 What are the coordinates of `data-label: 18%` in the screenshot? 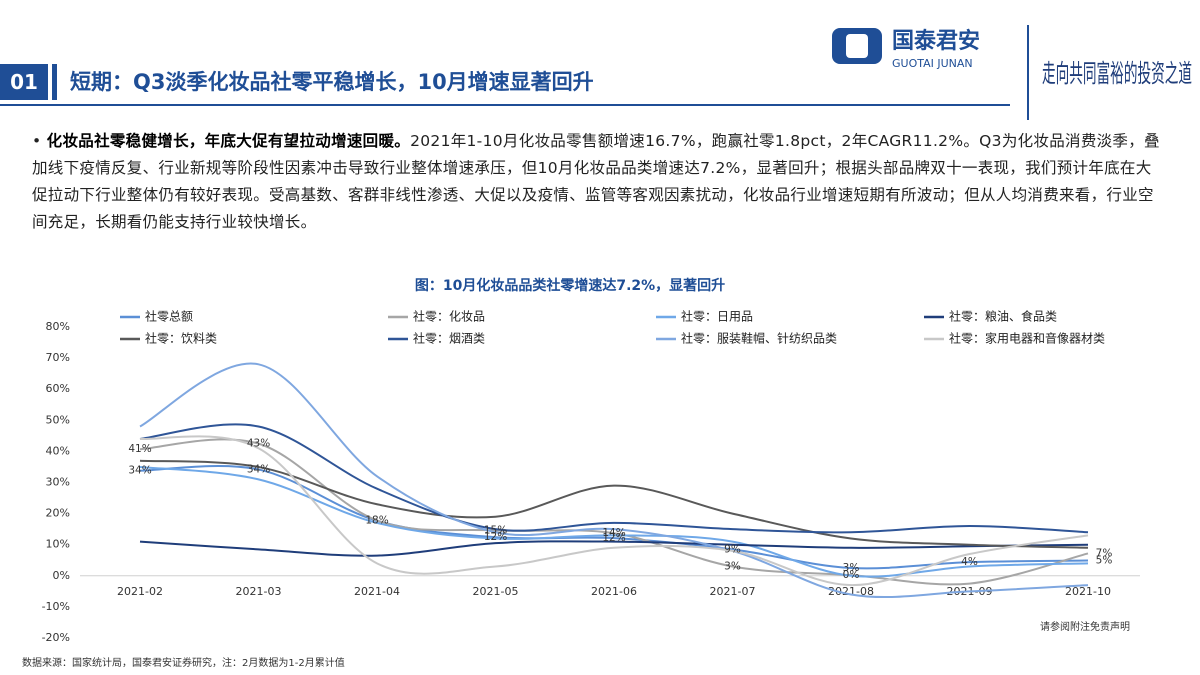 It's located at (376, 520).